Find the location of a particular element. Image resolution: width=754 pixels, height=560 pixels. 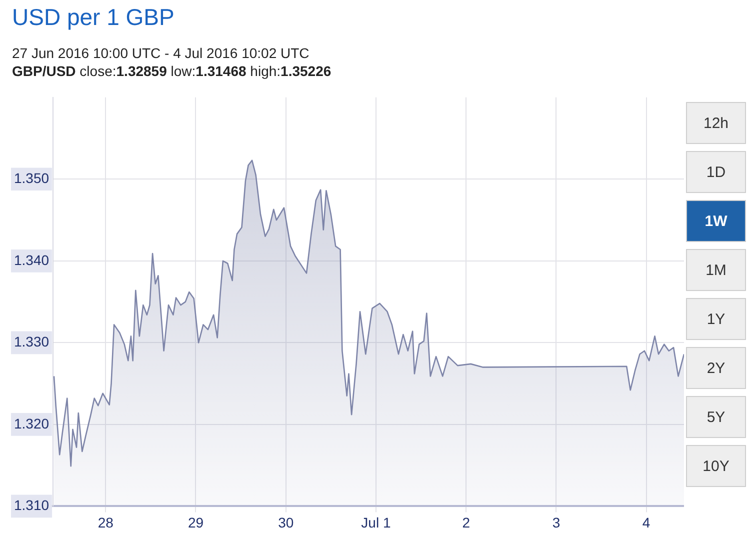

x-tick-label: 29 is located at coordinates (196, 522).